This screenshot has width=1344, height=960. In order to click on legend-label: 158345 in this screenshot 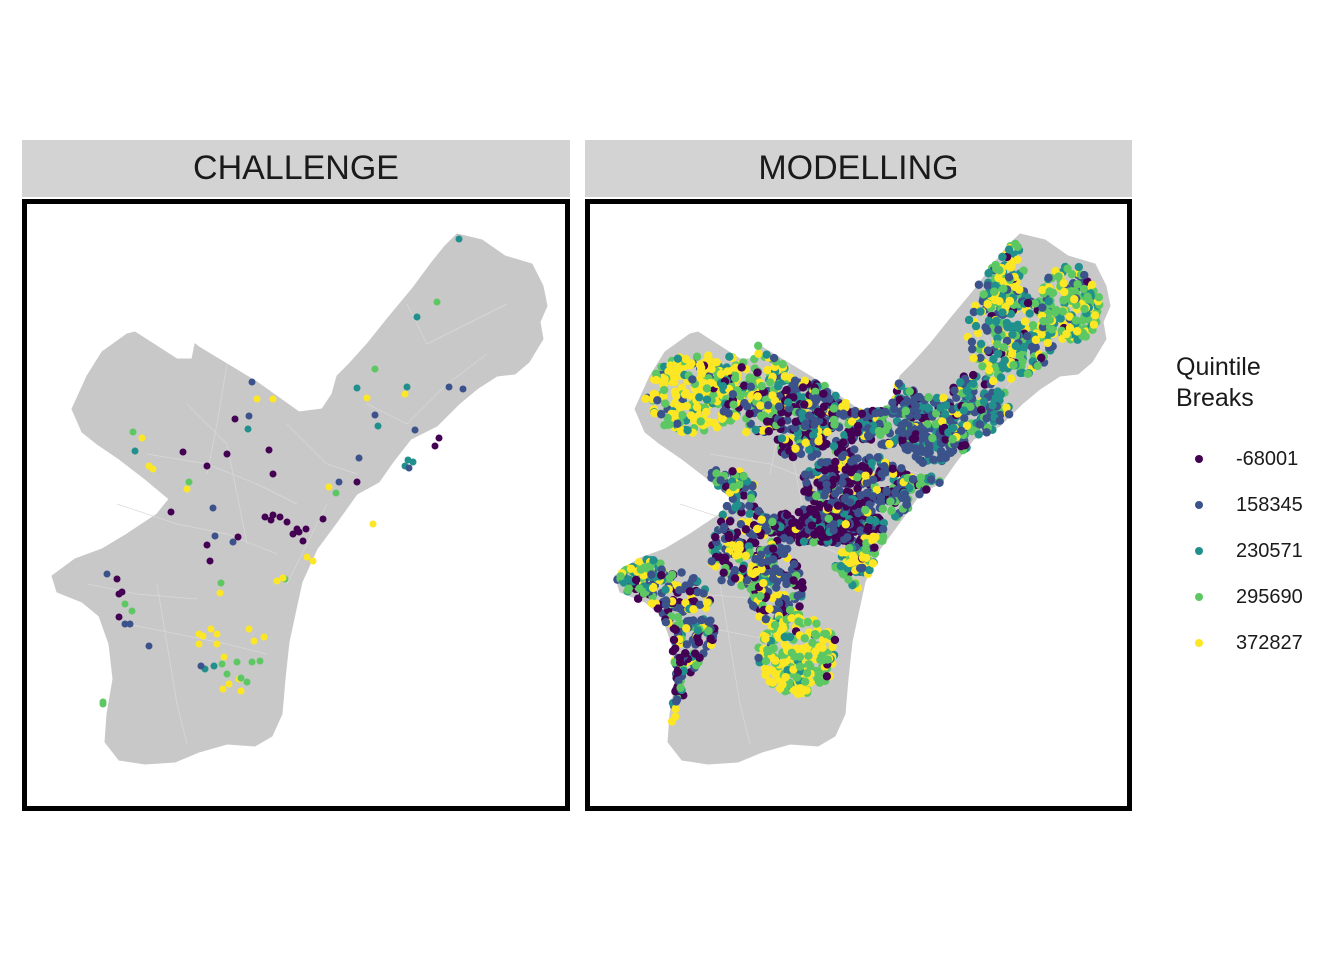, I will do `click(1269, 504)`.